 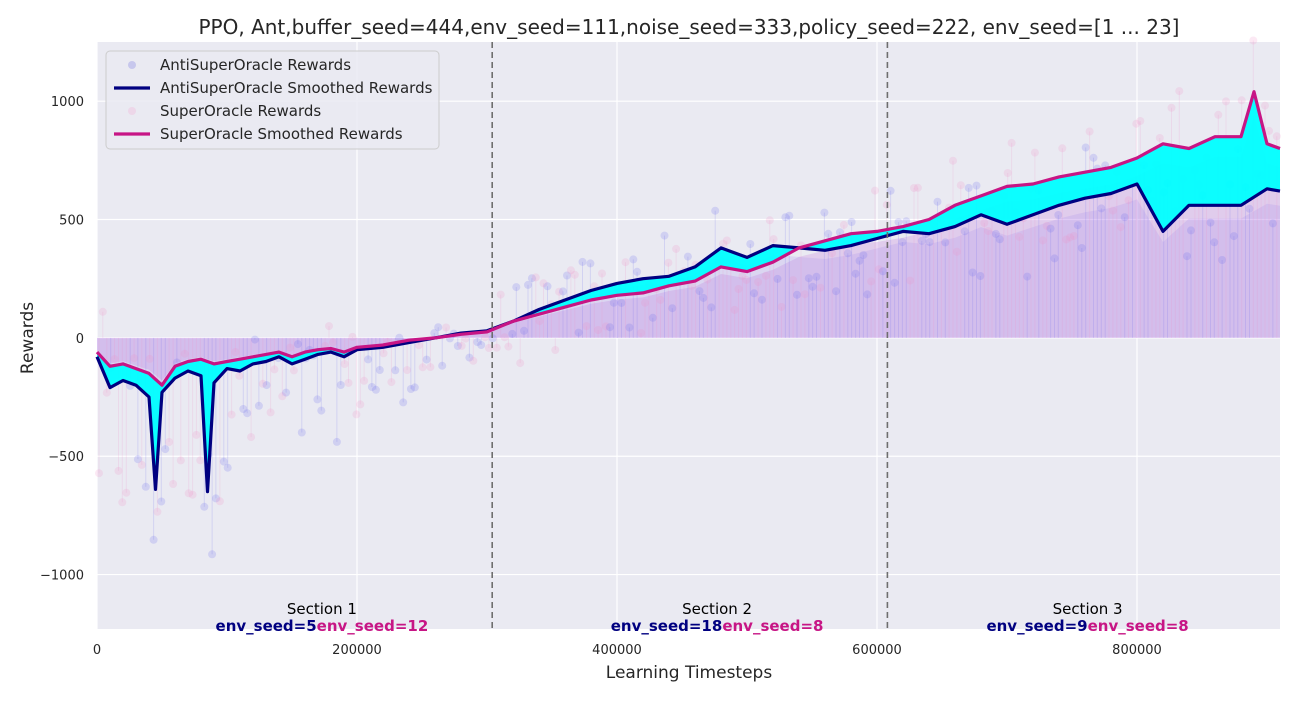 I want to click on legend-label: AntiSuperOracle Rewards, so click(x=255, y=65).